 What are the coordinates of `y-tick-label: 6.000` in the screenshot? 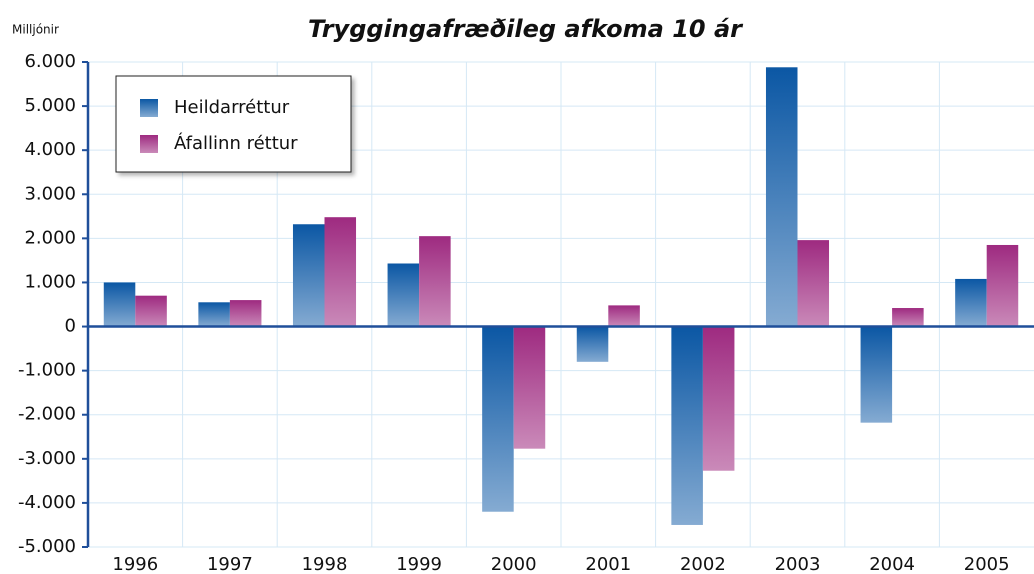 It's located at (50, 61).